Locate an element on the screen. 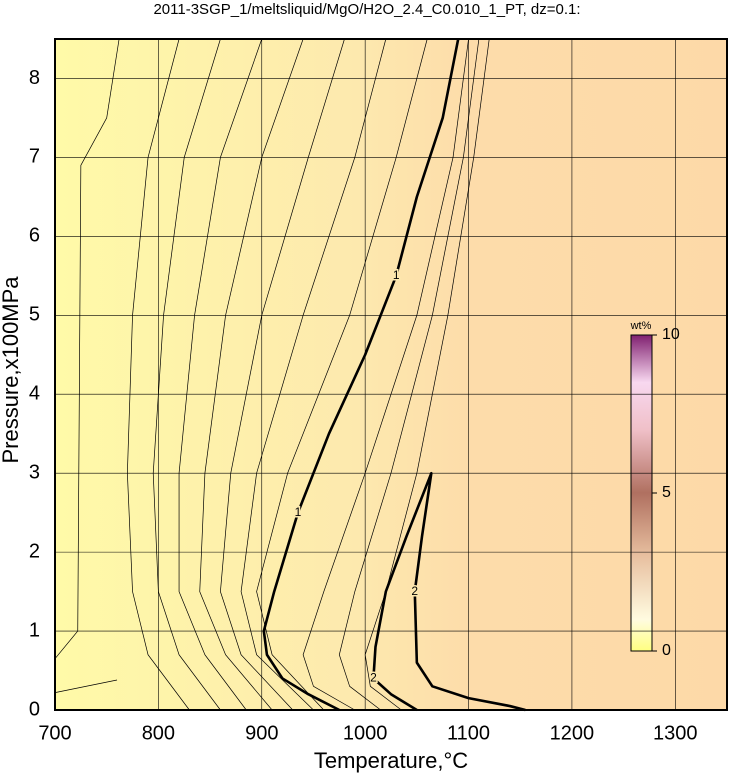 Image resolution: width=734 pixels, height=781 pixels. x-tick-label: 1100 is located at coordinates (468, 733).